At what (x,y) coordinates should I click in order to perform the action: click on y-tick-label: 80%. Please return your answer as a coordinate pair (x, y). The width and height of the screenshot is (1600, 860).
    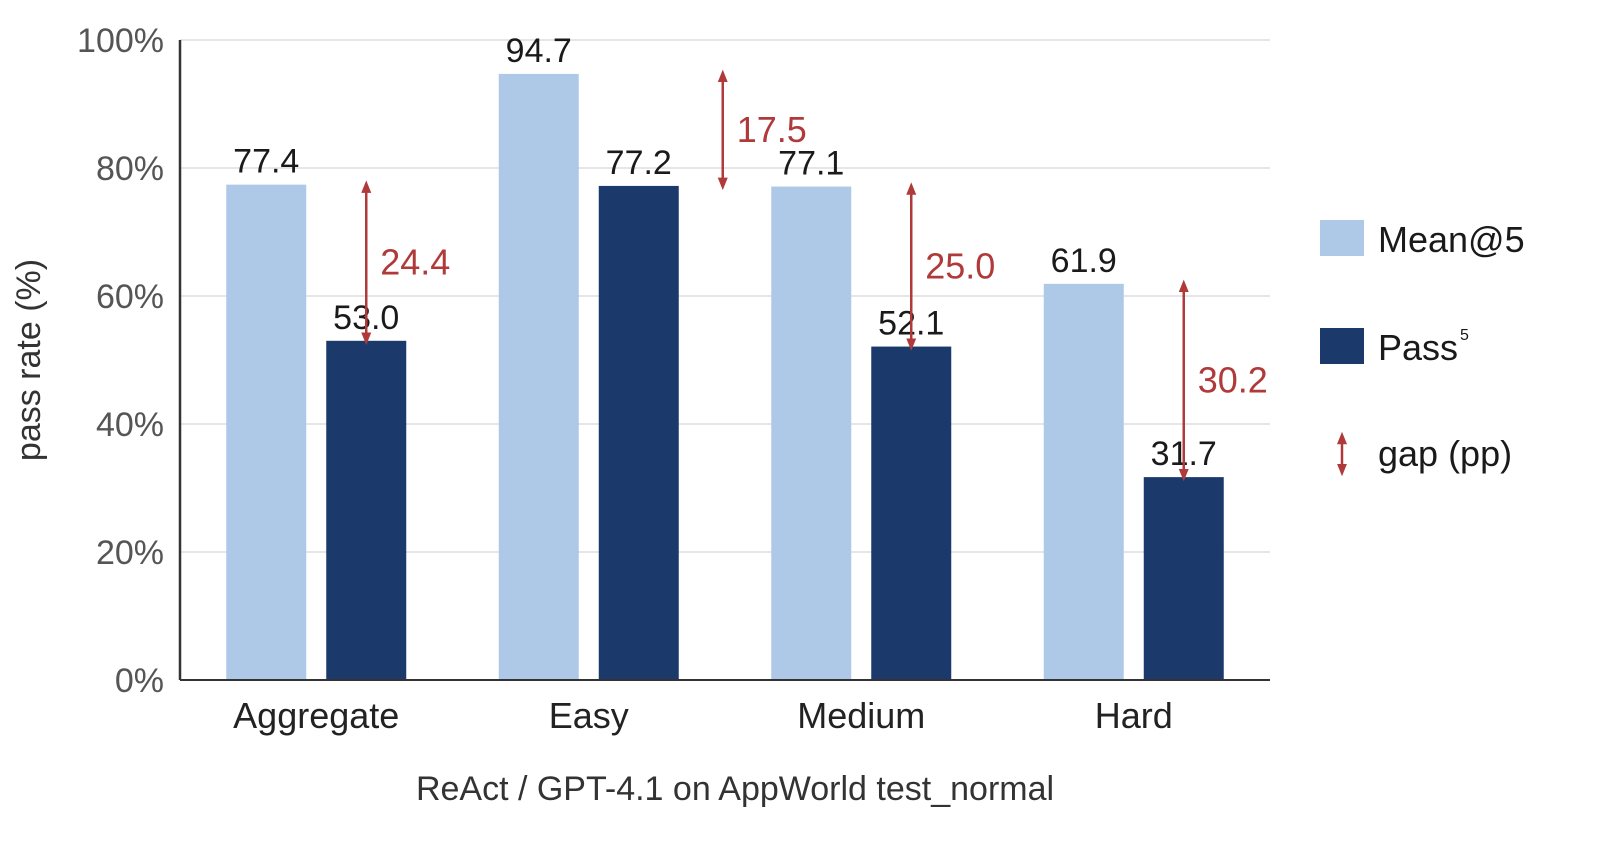
    Looking at the image, I should click on (130, 169).